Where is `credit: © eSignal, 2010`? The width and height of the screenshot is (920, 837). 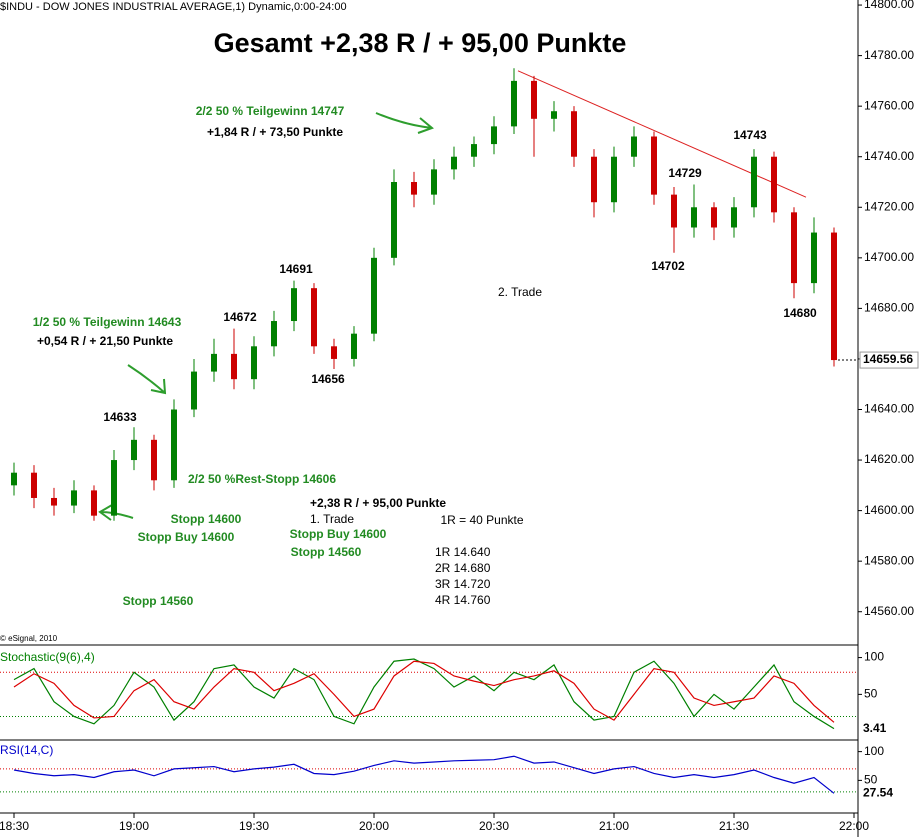 credit: © eSignal, 2010 is located at coordinates (29, 638).